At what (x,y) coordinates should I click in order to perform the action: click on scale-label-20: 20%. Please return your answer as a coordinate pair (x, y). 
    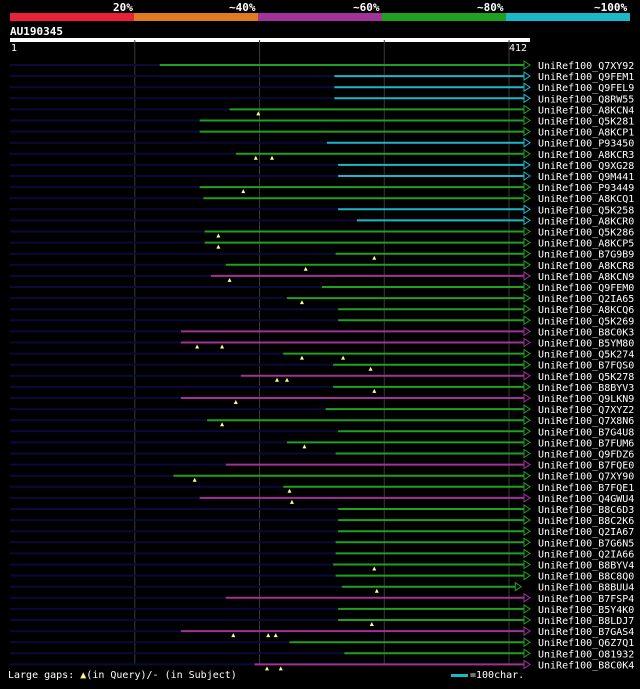
    Looking at the image, I should click on (123, 7).